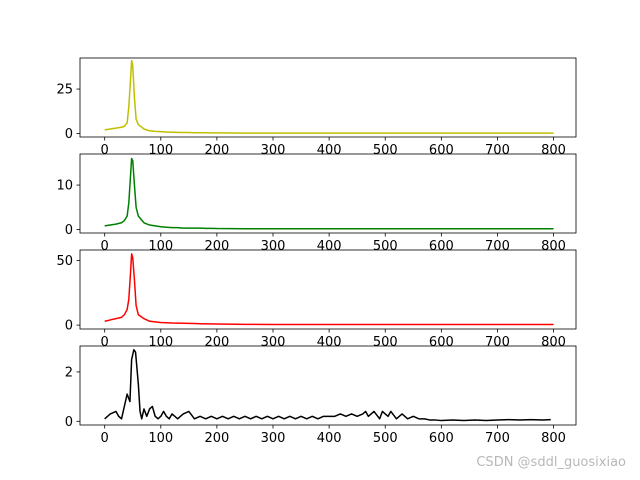 This screenshot has width=640, height=480. What do you see at coordinates (69, 326) in the screenshot?
I see `y-tick-label-3-0: 0` at bounding box center [69, 326].